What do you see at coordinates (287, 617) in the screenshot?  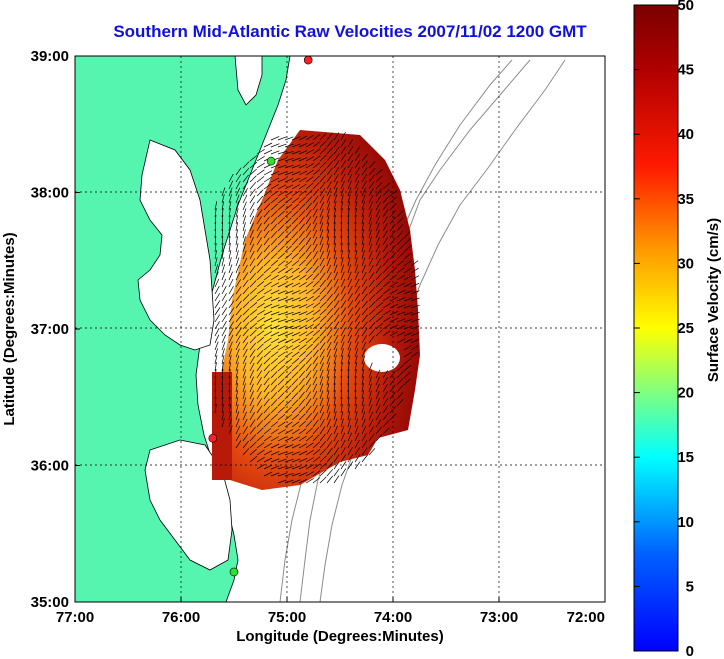 I see `x-tick-label: 75:00` at bounding box center [287, 617].